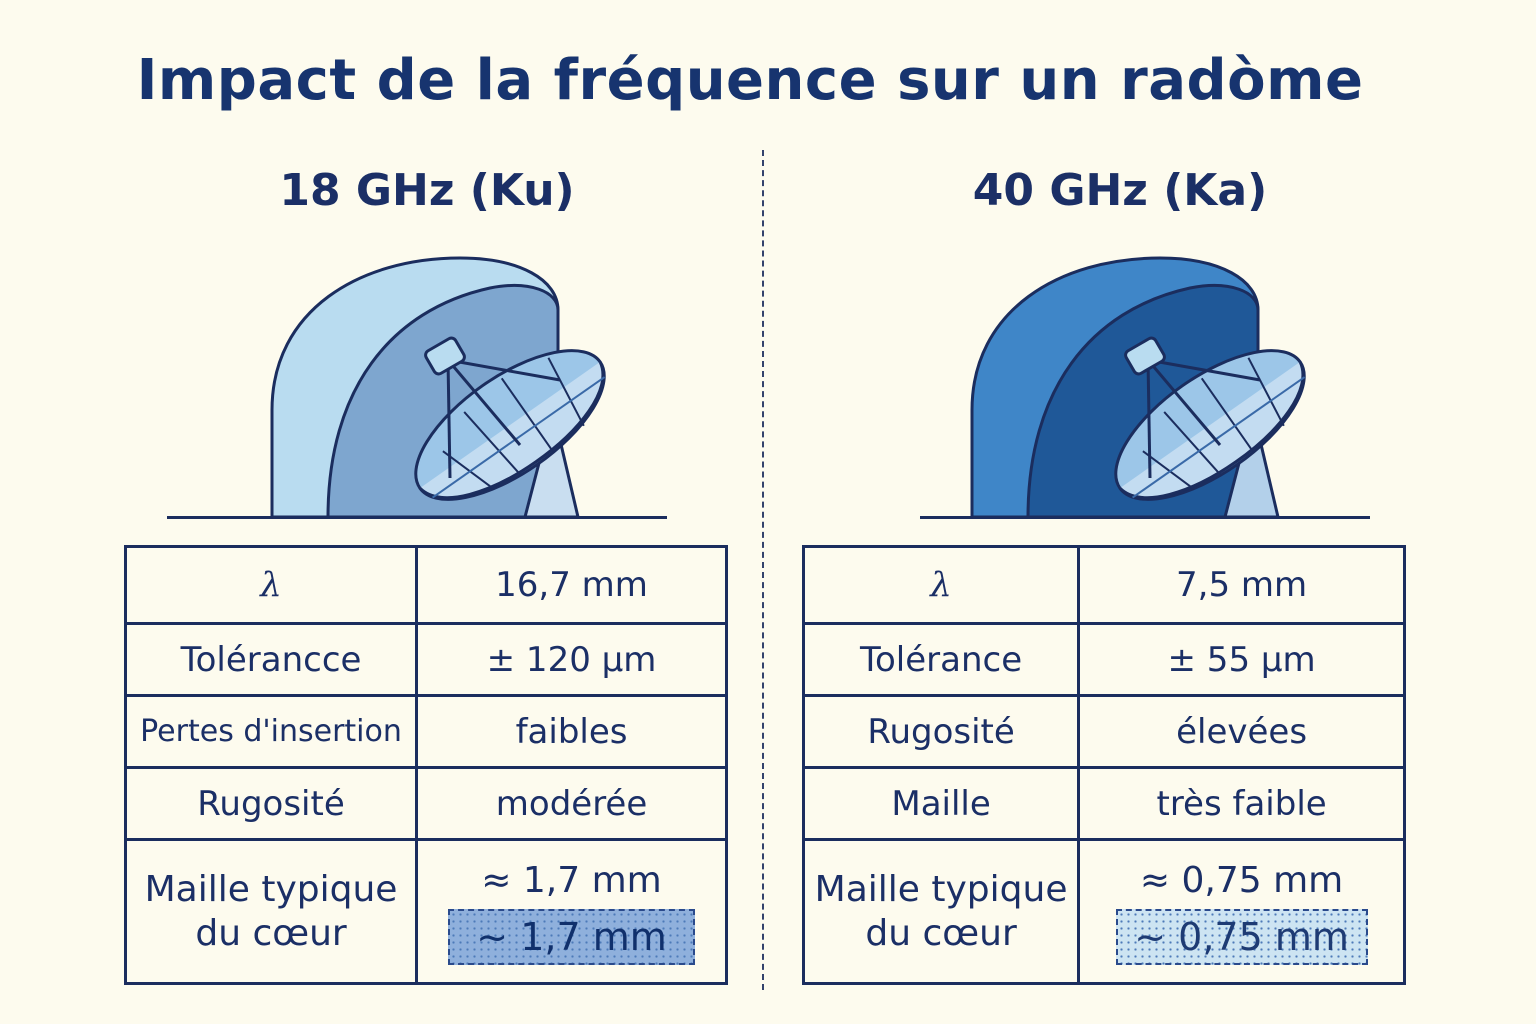  Describe the element at coordinates (1241, 585) in the screenshot. I see `ka-row-value: 7,5 mm` at that location.